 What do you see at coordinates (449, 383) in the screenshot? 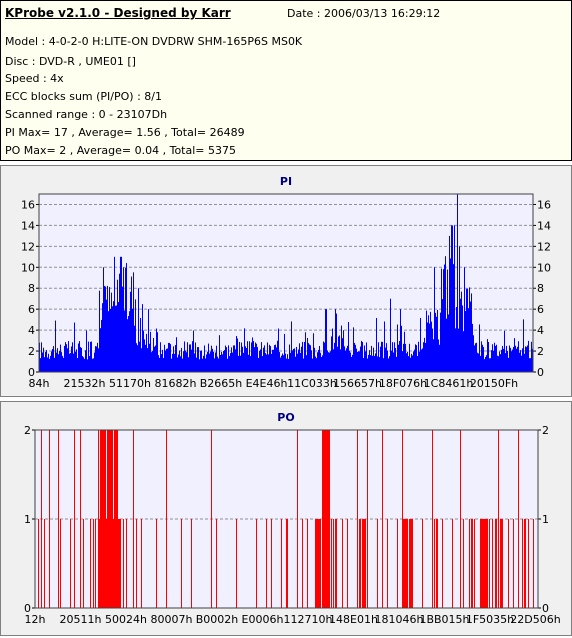
I see `pi-xtick-label: 1C8461h` at bounding box center [449, 383].